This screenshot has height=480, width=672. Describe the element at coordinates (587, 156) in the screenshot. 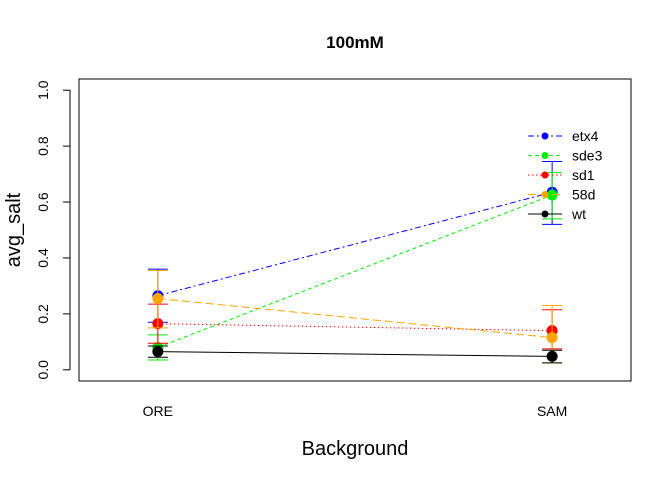

I see `legend-label: sde3` at that location.